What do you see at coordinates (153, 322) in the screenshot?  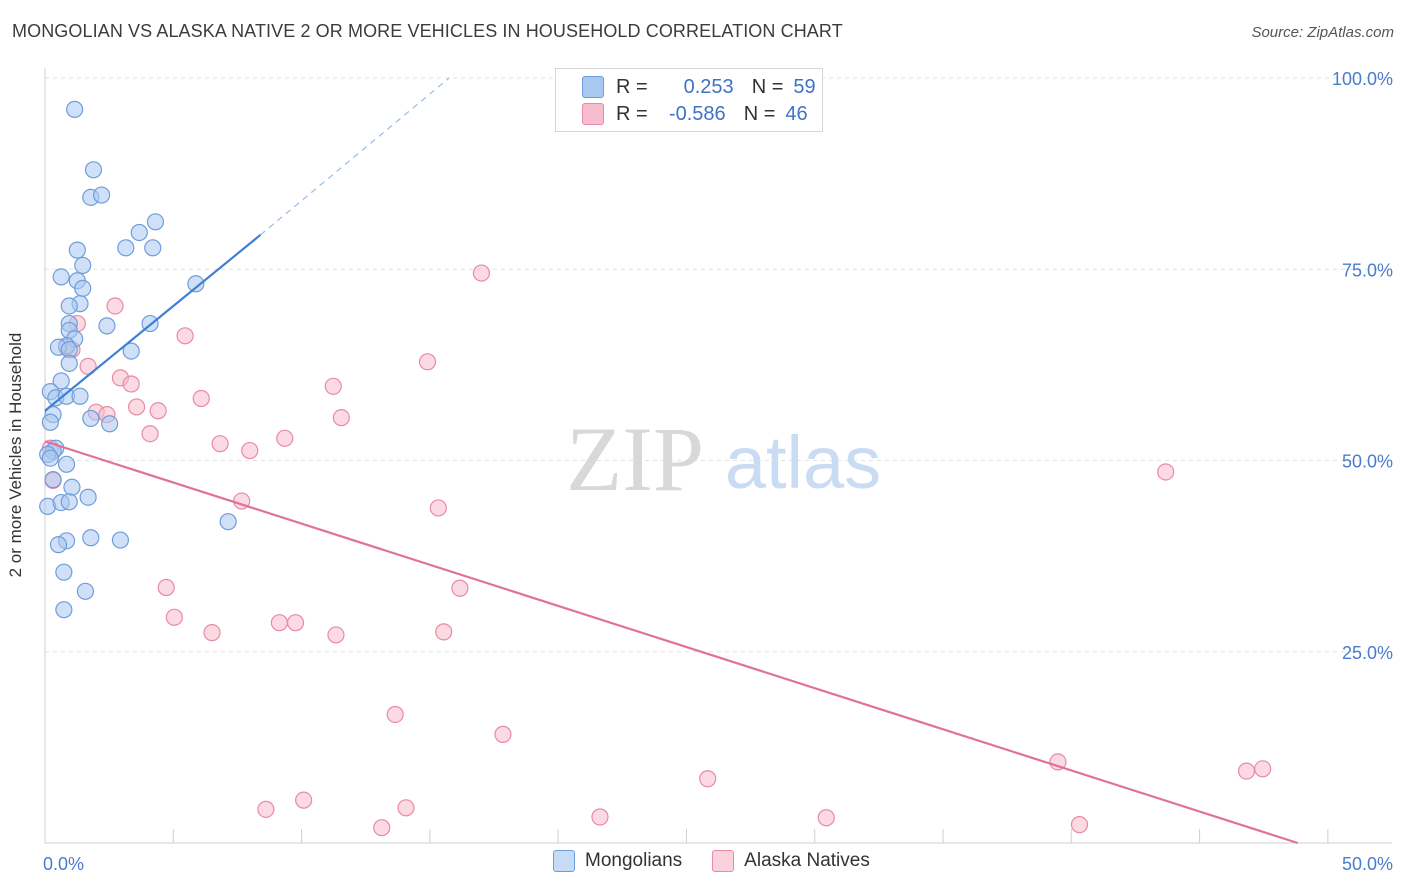 I see `mongolians-trend-line` at bounding box center [153, 322].